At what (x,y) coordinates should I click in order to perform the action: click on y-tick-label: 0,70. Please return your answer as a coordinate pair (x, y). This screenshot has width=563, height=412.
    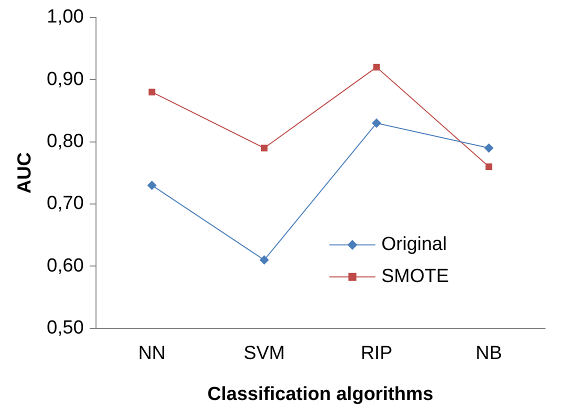
    Looking at the image, I should click on (65, 203).